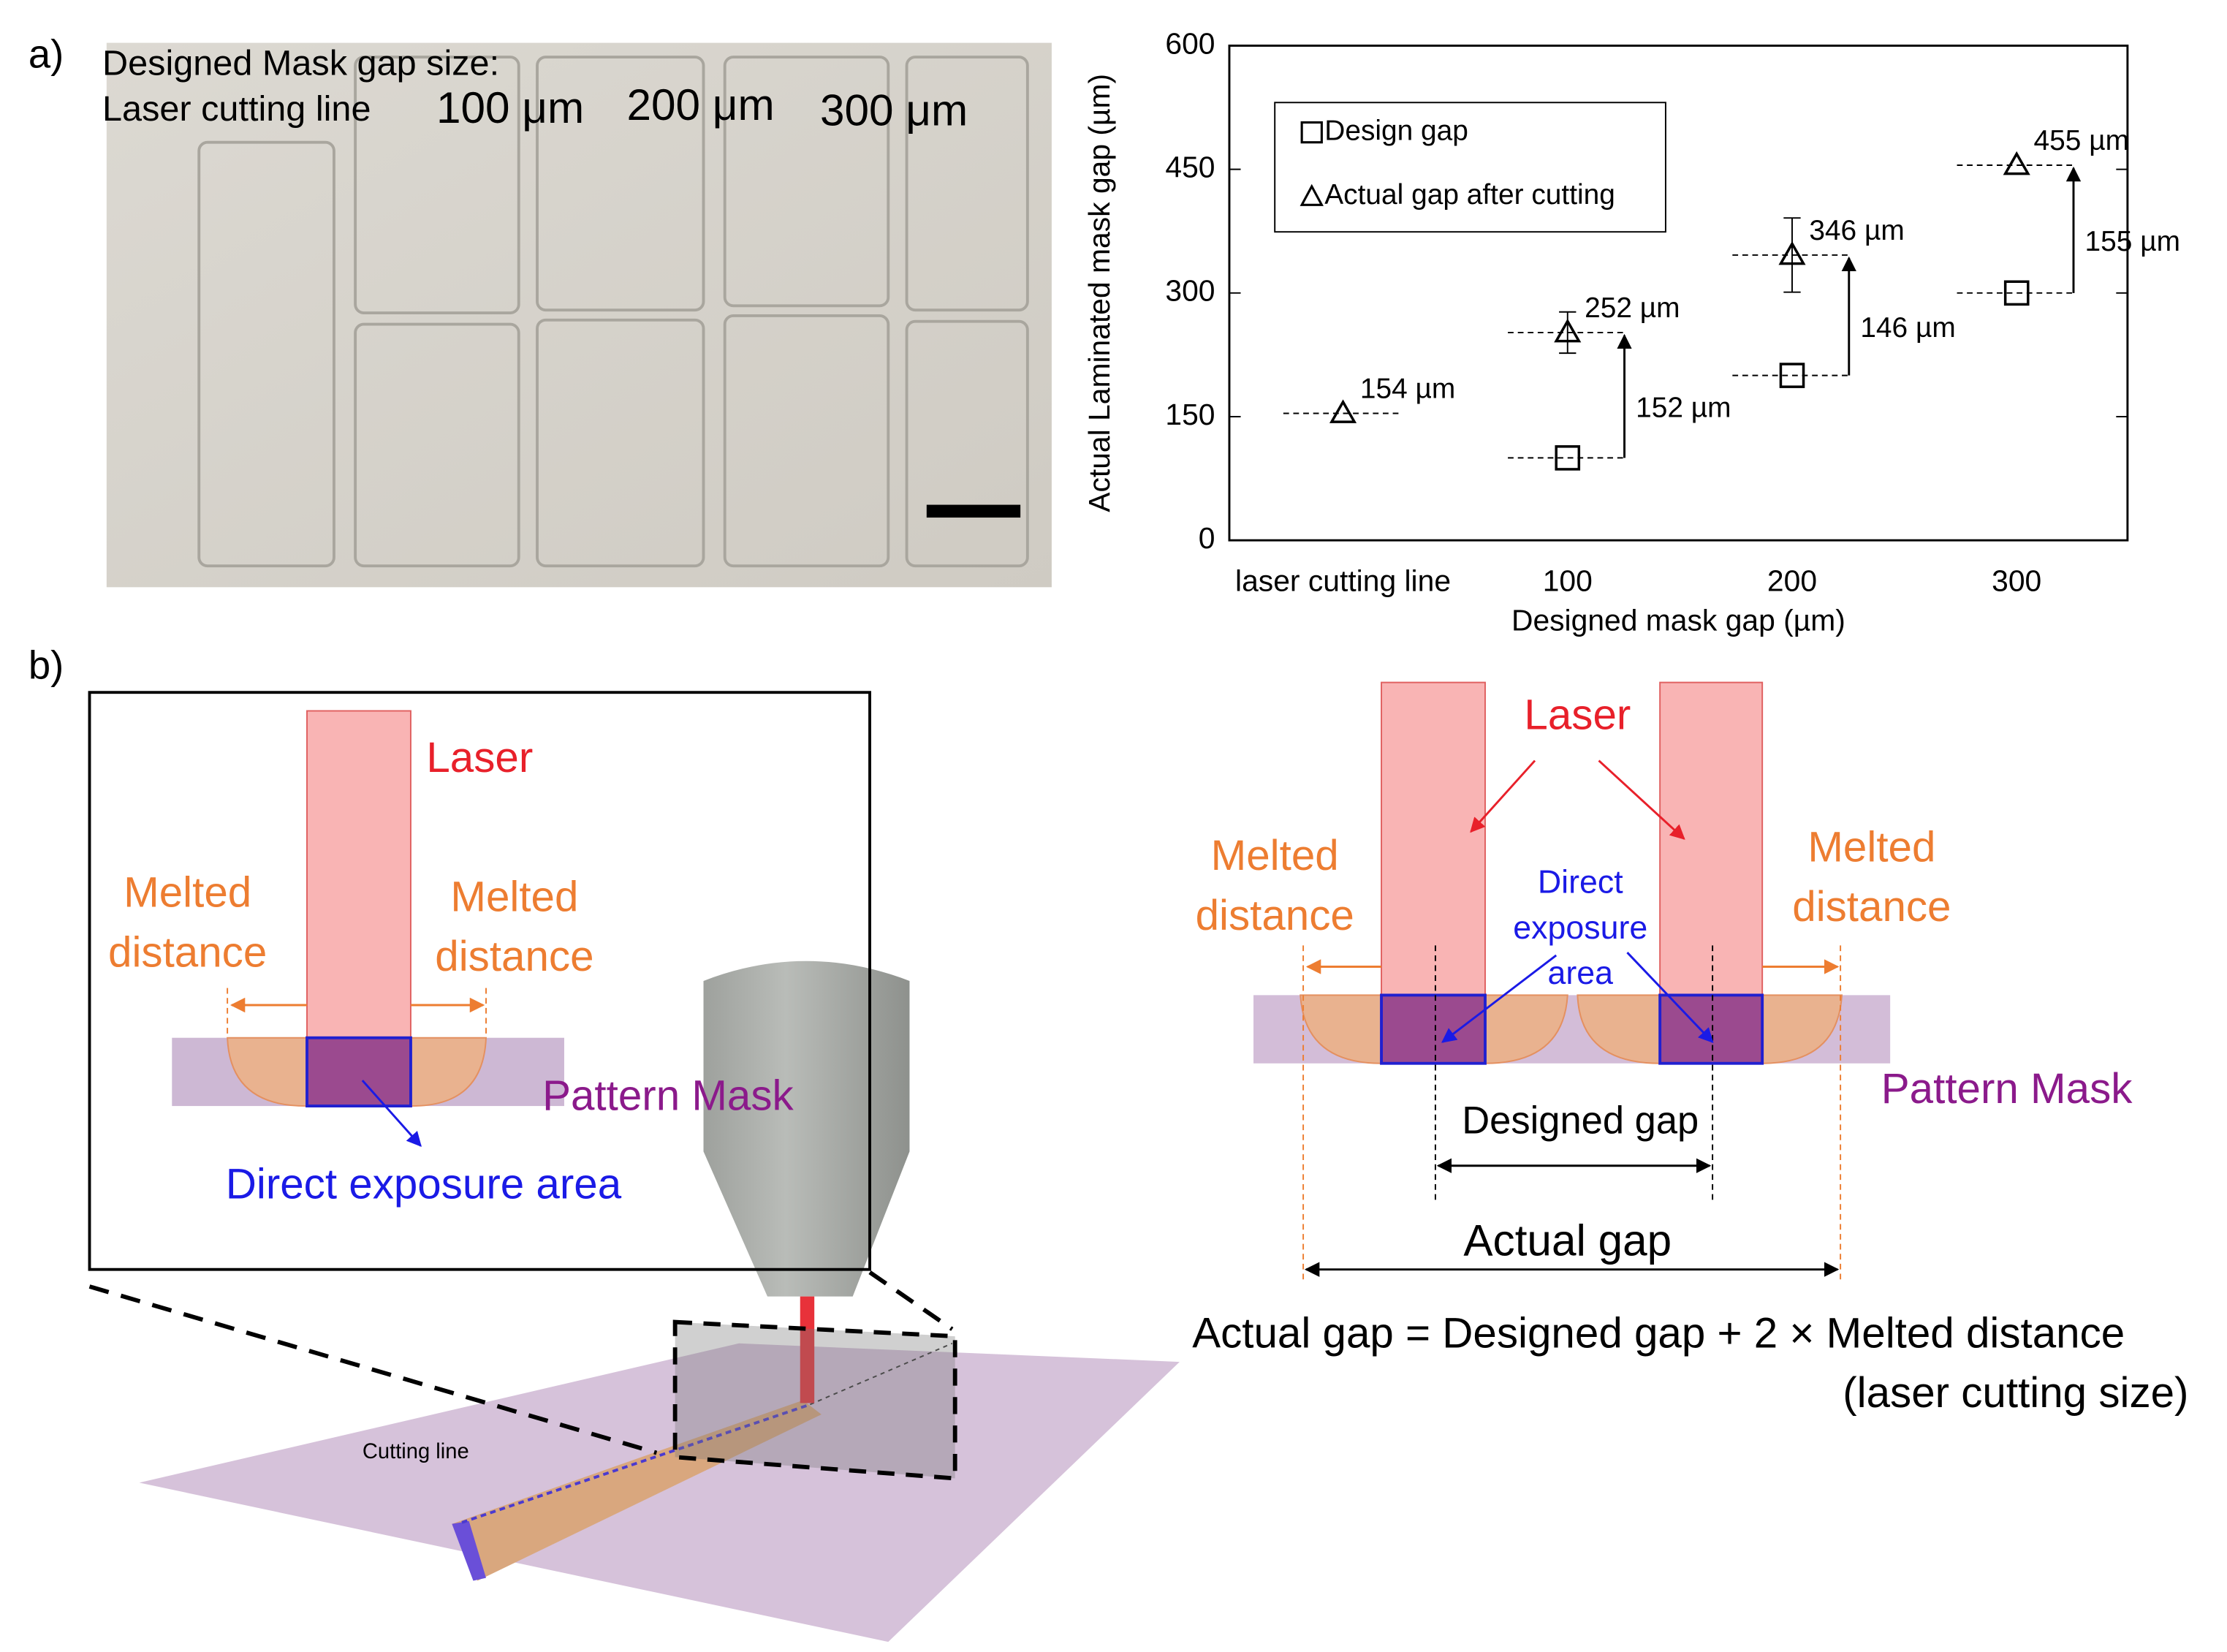 Image resolution: width=2227 pixels, height=1652 pixels. Describe the element at coordinates (510, 107) in the screenshot. I see `photo-label: 100 μm` at that location.